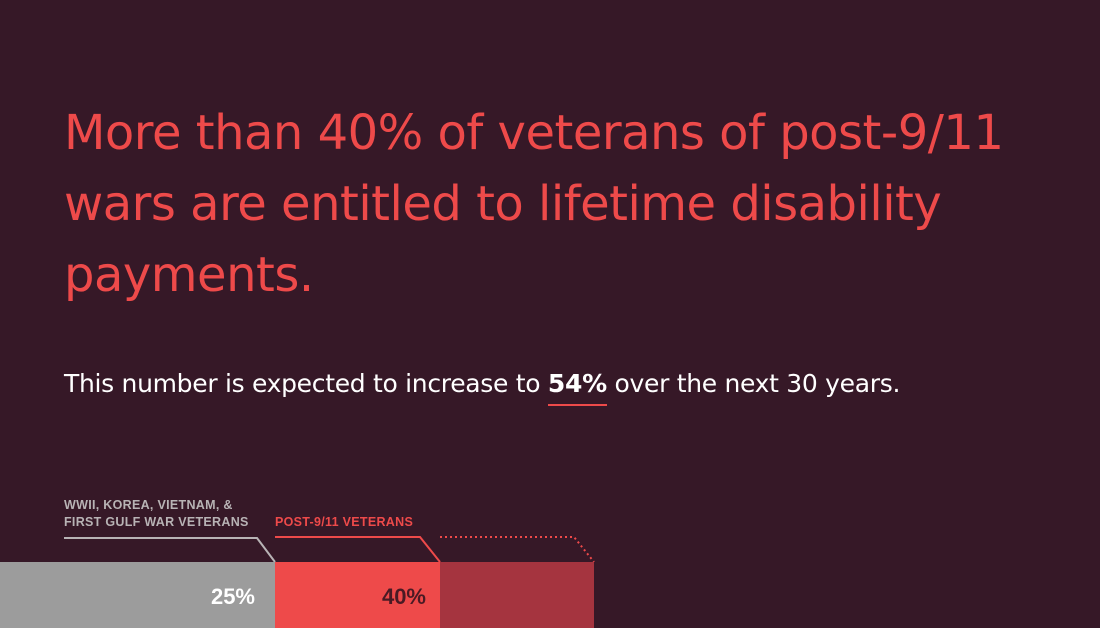 This screenshot has height=628, width=1100. Describe the element at coordinates (148, 505) in the screenshot. I see `series-label-earlier-wars-line-1: WWII, KOREA, VIETNAM, &` at that location.